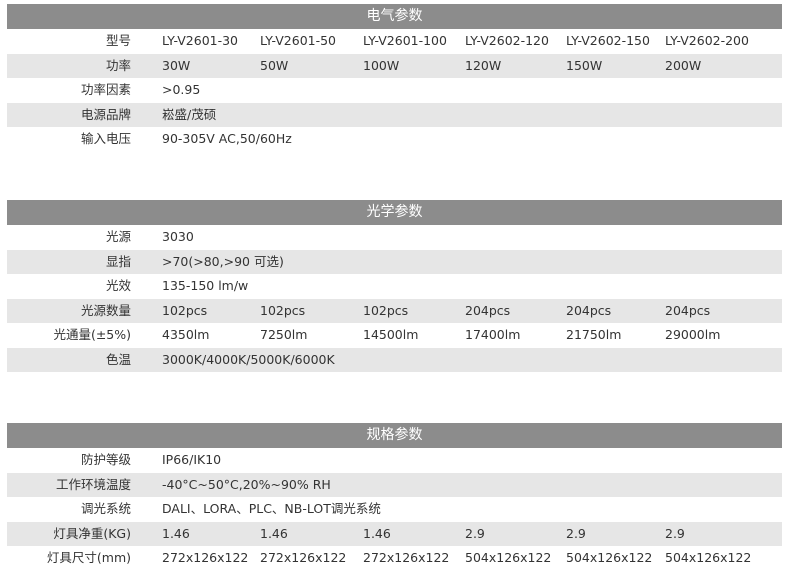 This screenshot has height=575, width=786. I want to click on row-value: 150W, so click(584, 65).